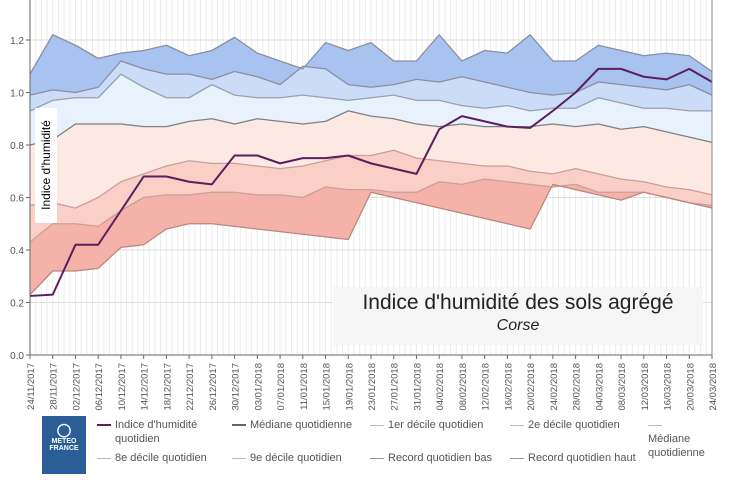  Describe the element at coordinates (531, 387) in the screenshot. I see `x-tick-label: 20/02/2018` at that location.